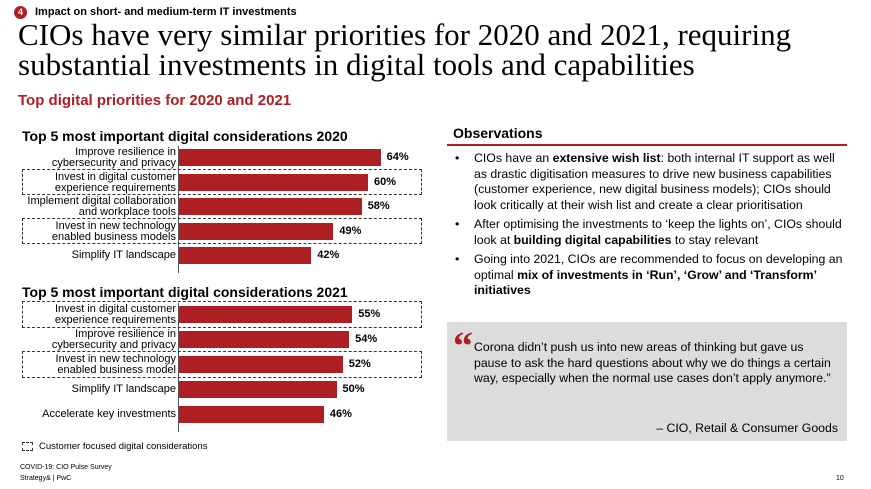 The width and height of the screenshot is (871, 489). I want to click on category-label-line: enabled business model, so click(116, 370).